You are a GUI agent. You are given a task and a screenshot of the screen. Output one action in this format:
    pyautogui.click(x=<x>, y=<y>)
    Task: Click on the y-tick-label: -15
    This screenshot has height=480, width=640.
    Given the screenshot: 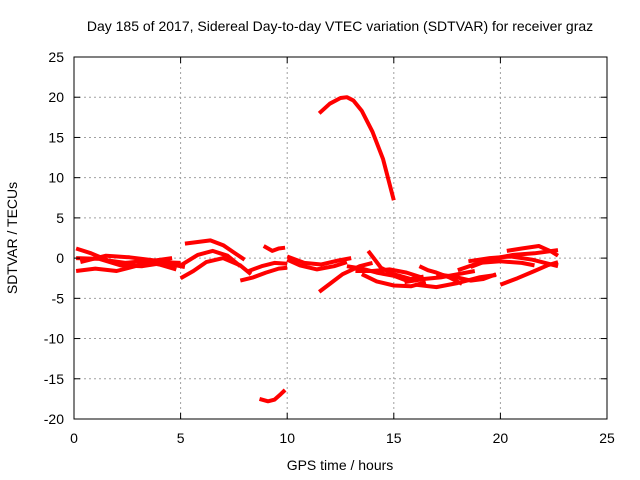 What is the action you would take?
    pyautogui.click(x=54, y=379)
    